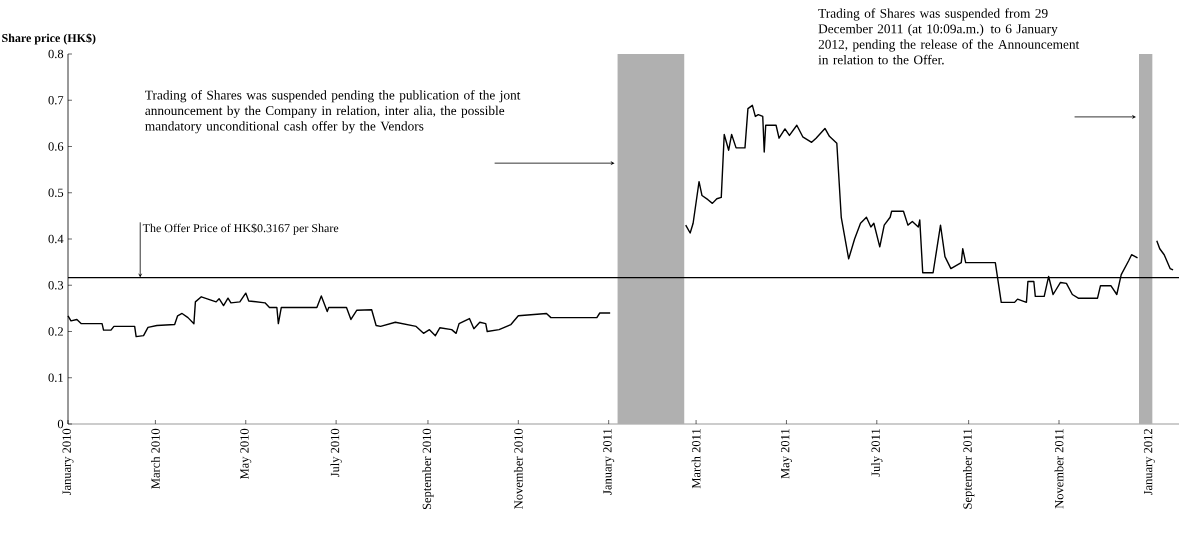 This screenshot has height=544, width=1179. What do you see at coordinates (155, 458) in the screenshot?
I see `x-tick-label: March 2010` at bounding box center [155, 458].